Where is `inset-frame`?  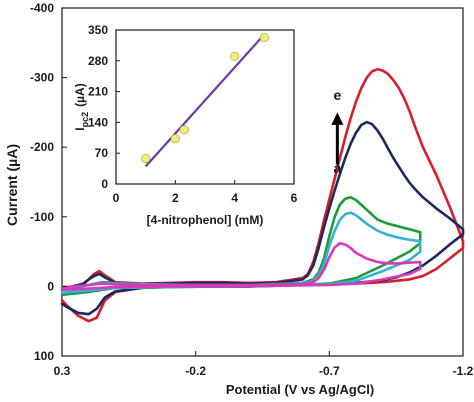 inset-frame is located at coordinates (205, 107).